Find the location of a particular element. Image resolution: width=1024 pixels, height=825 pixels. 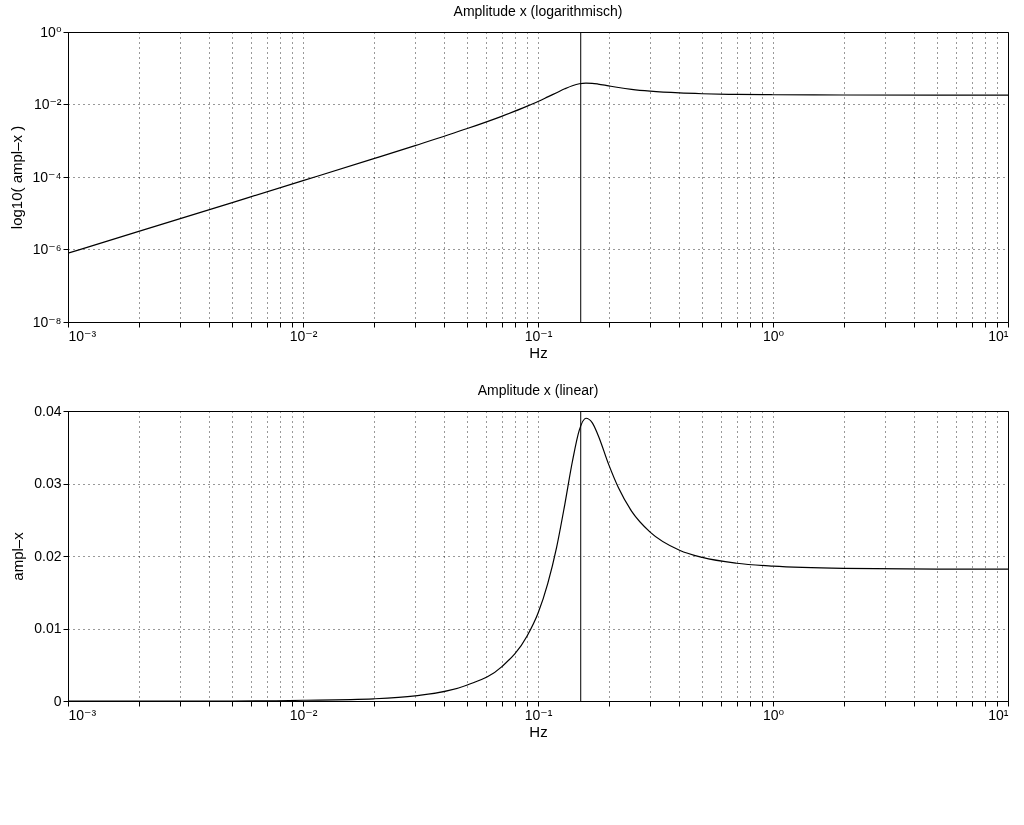

y-tick-label: 0.03 is located at coordinates (48, 483).